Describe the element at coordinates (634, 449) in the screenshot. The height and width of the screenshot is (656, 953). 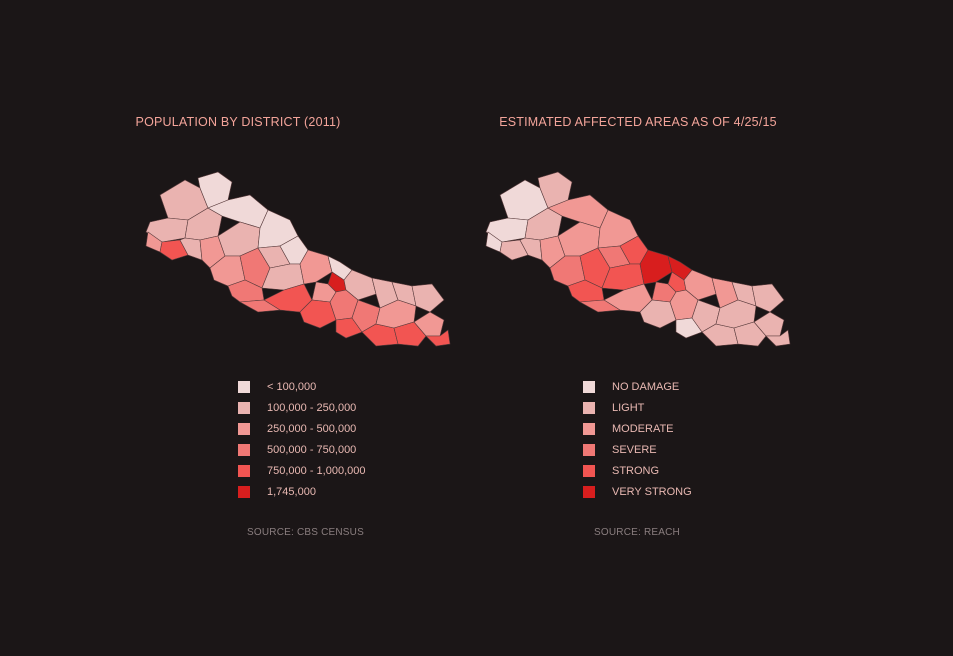
I see `legend-label: SEVERE` at that location.